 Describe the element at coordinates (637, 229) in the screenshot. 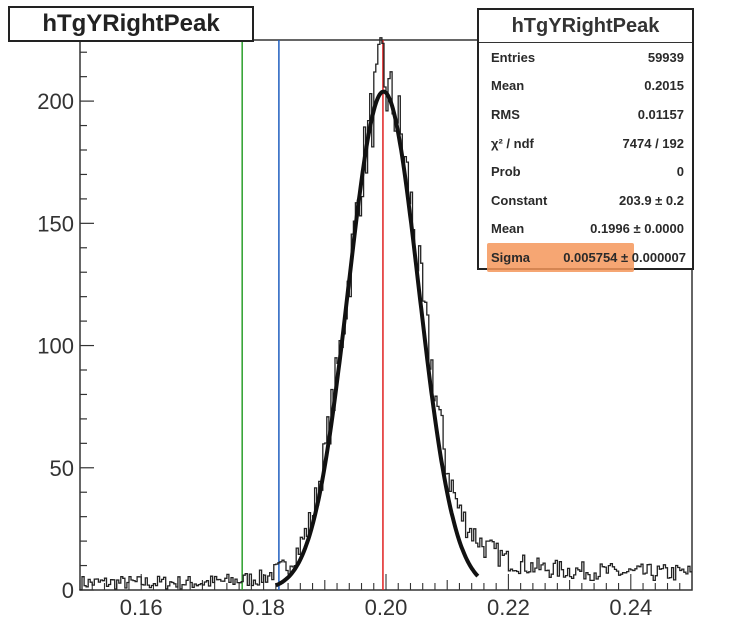

I see `stat-value: 0.1996 ± 0.0000` at that location.